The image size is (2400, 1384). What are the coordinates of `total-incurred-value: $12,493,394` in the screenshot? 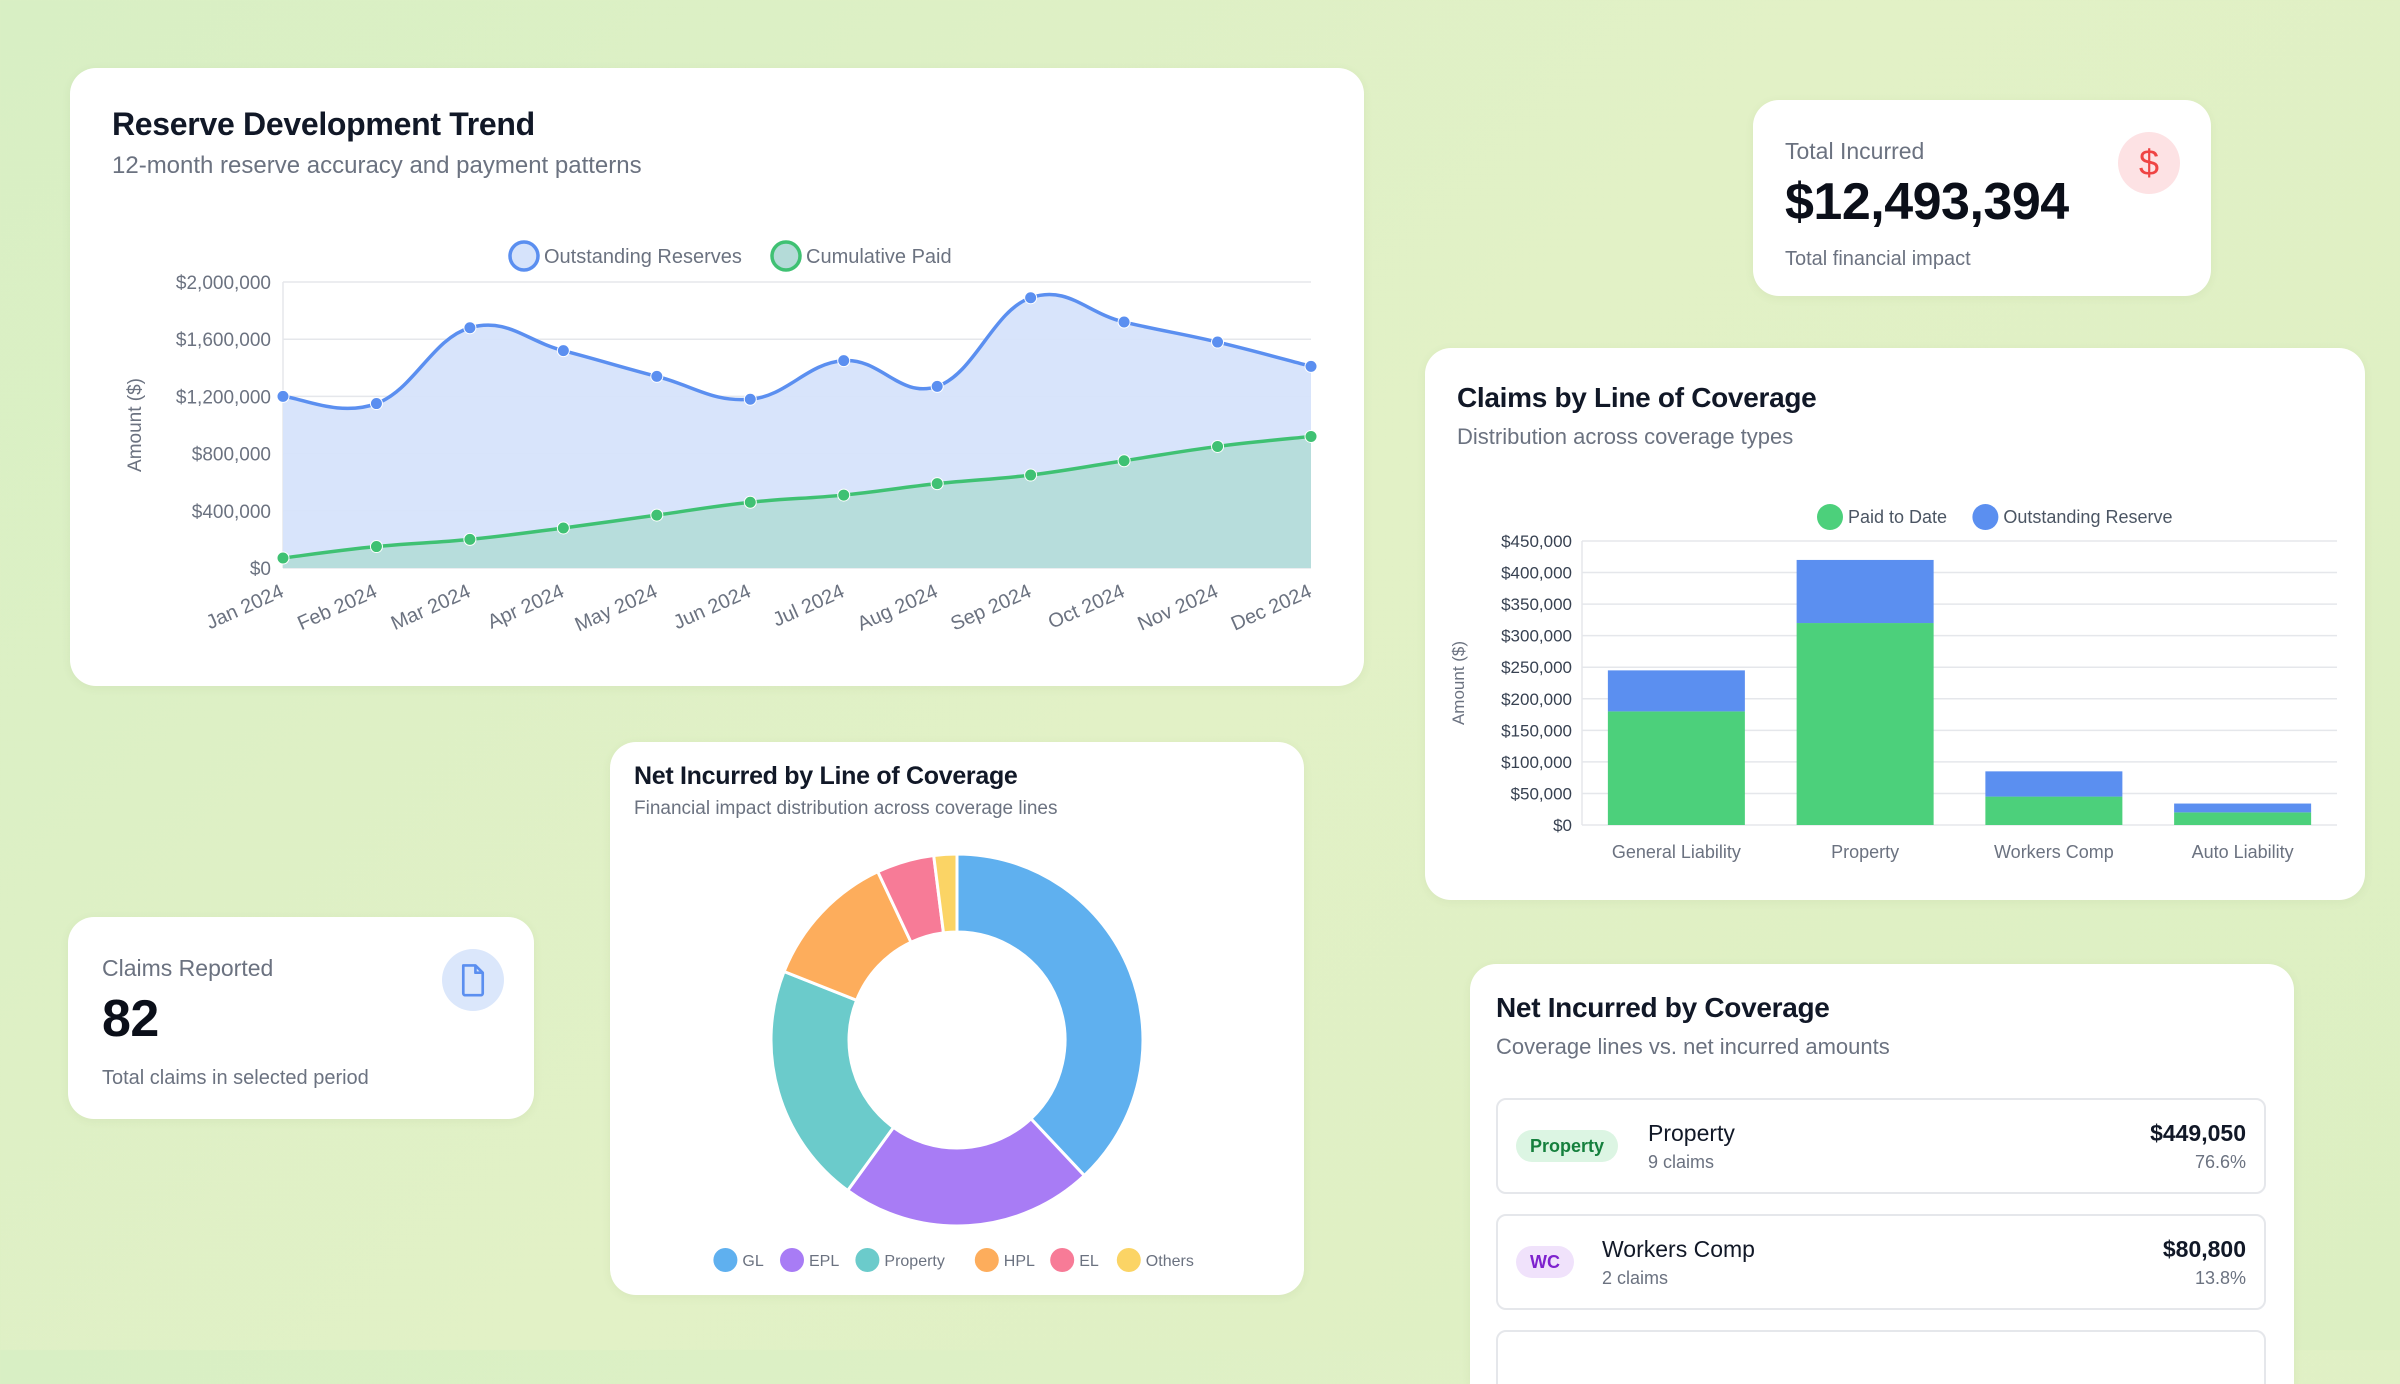 It's located at (1927, 202).